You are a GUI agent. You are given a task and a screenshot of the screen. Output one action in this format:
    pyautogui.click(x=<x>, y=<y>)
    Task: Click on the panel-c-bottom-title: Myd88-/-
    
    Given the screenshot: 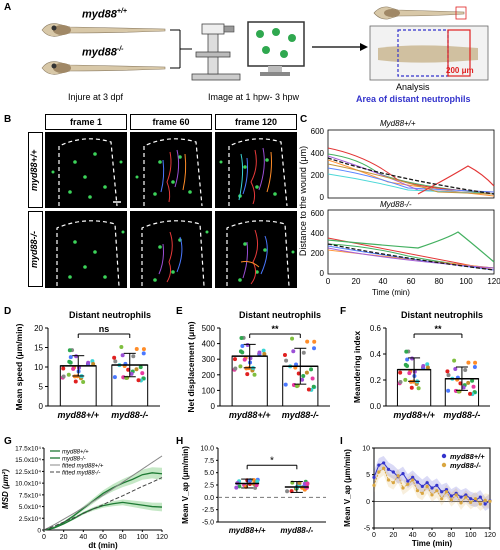 What is the action you would take?
    pyautogui.click(x=396, y=204)
    